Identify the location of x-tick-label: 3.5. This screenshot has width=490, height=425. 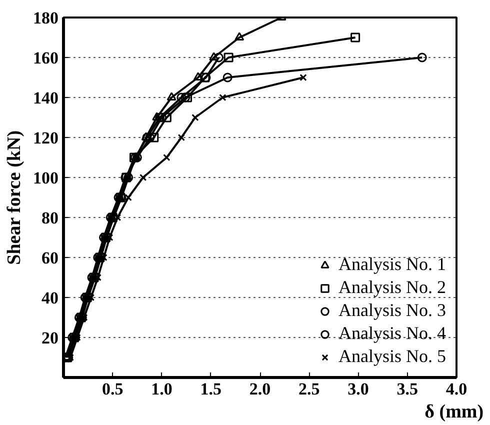
(407, 389).